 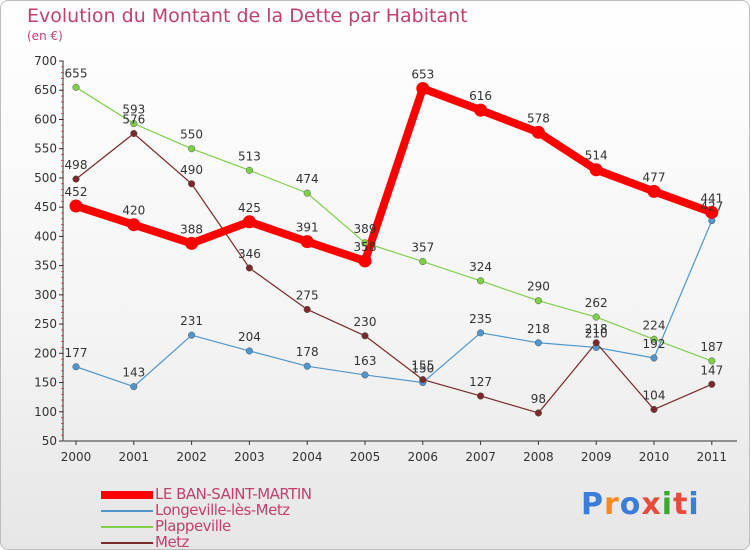 What do you see at coordinates (222, 510) in the screenshot?
I see `legend-label: Longeville-lès-Metz` at bounding box center [222, 510].